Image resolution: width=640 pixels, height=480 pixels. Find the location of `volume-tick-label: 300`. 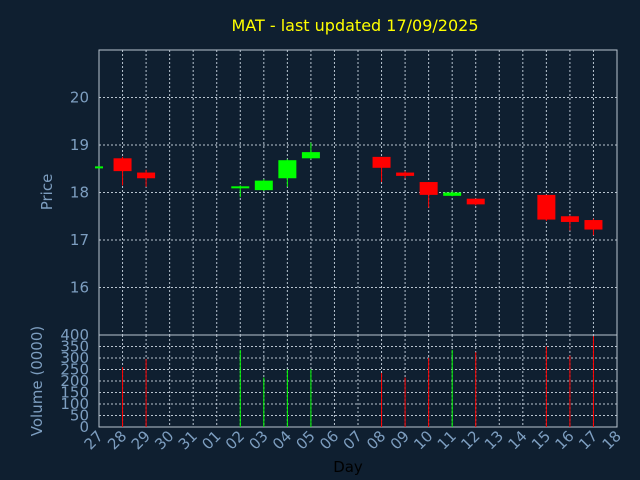

volume-tick-label: 300 is located at coordinates (74, 358).